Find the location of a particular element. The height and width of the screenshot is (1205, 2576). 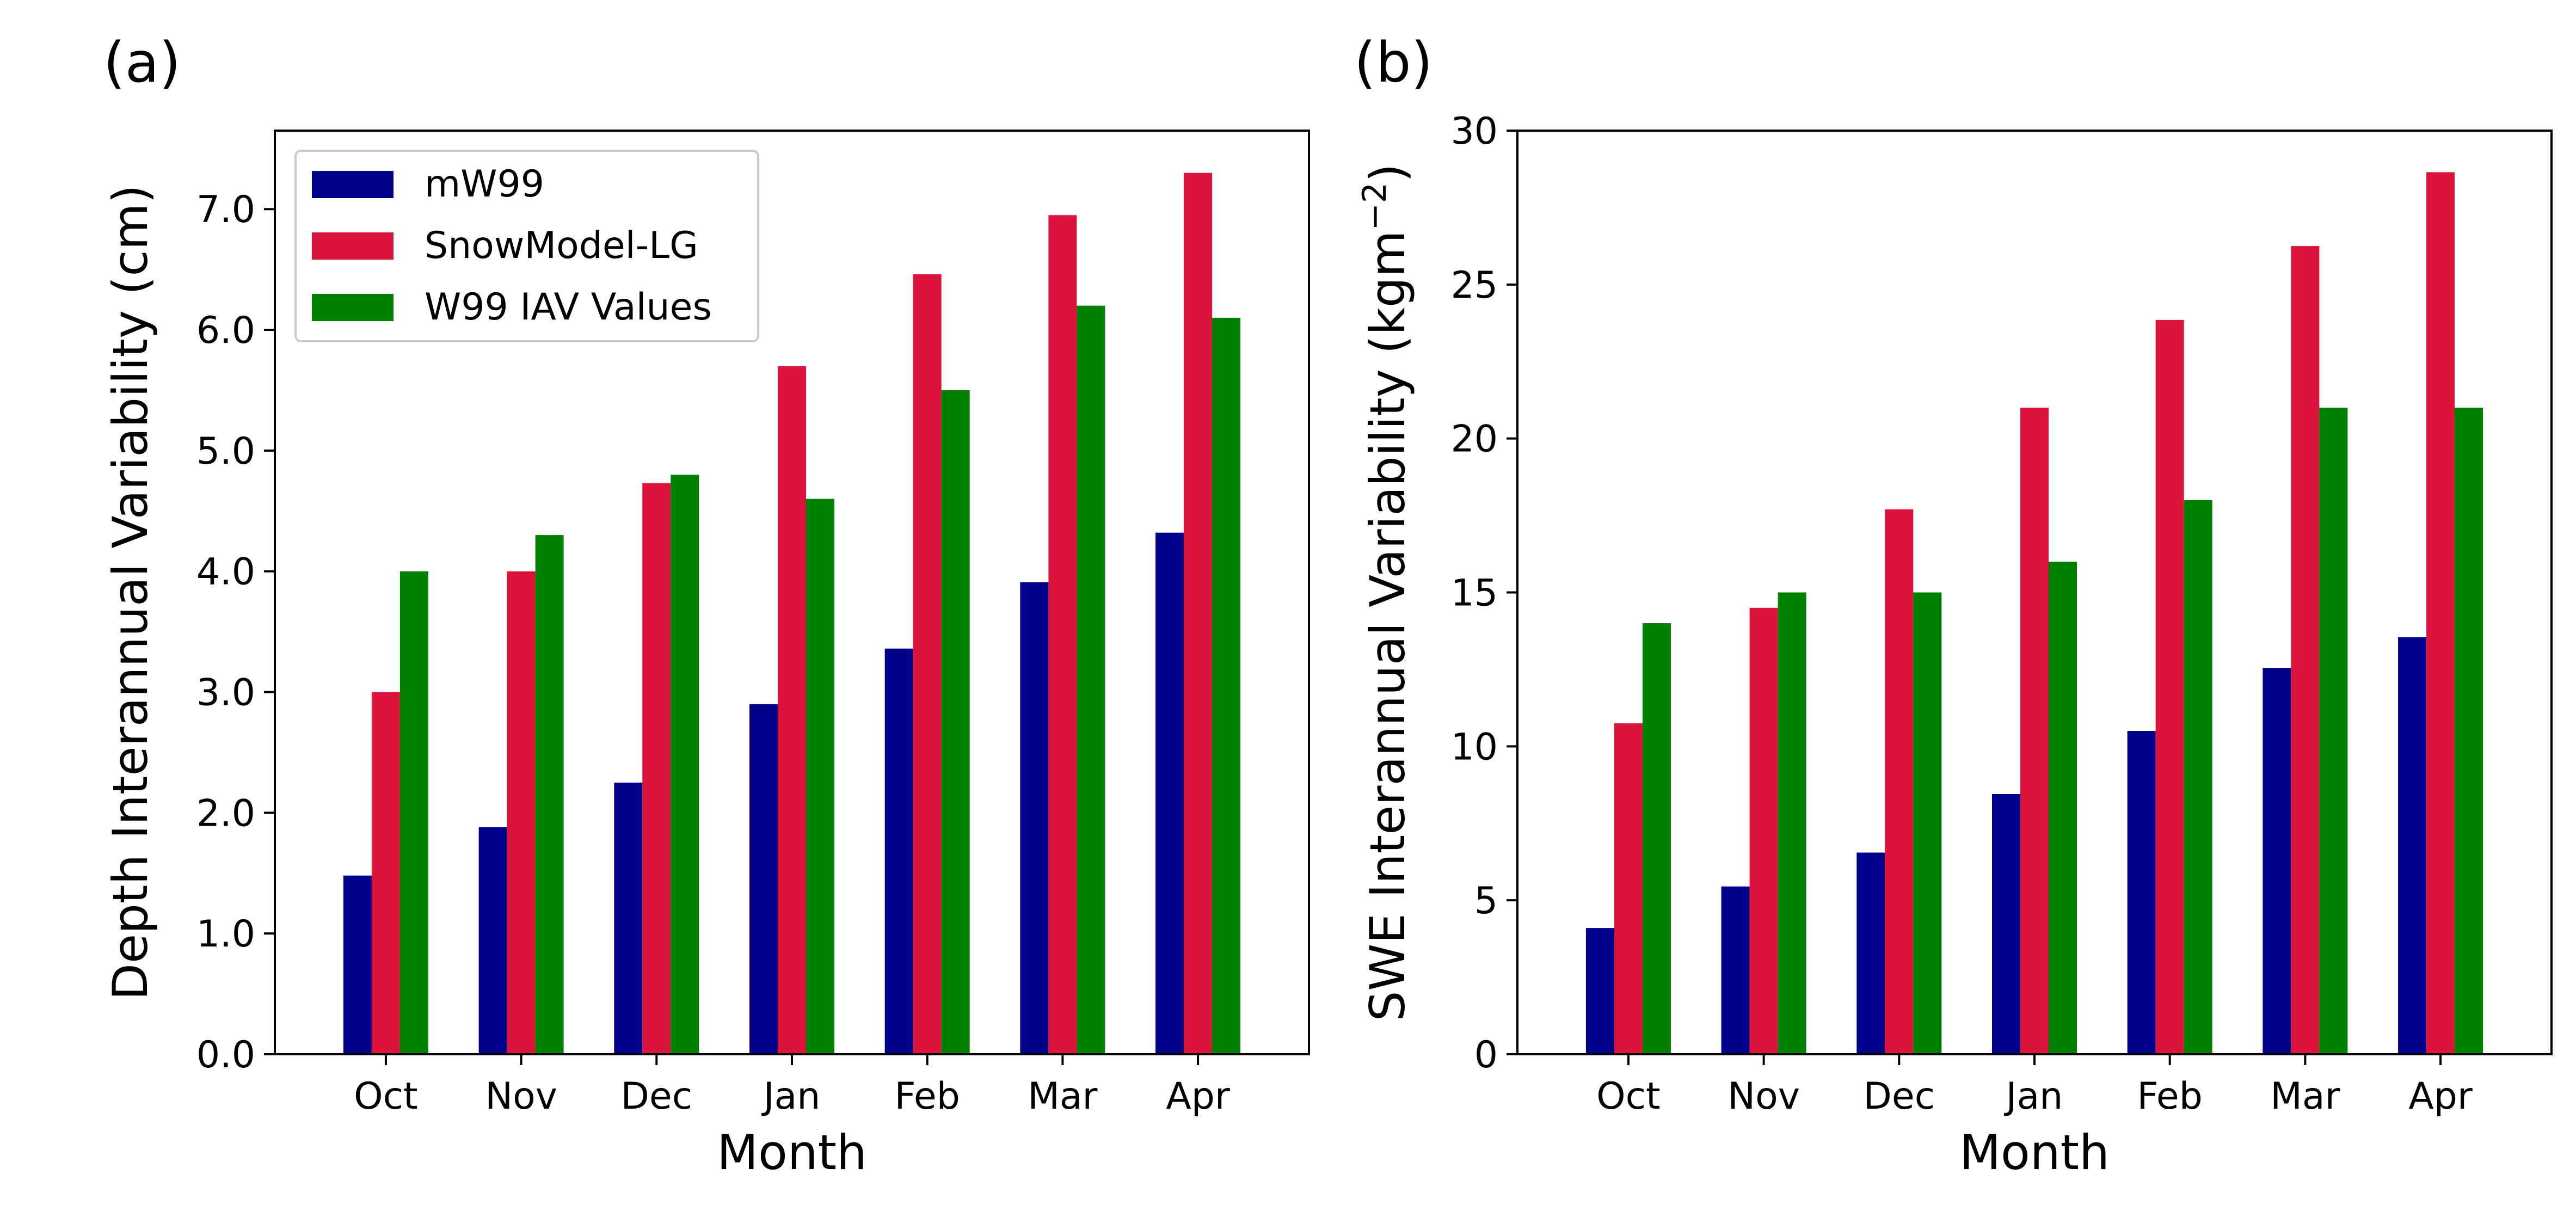

panel-label: (b) is located at coordinates (1393, 62).